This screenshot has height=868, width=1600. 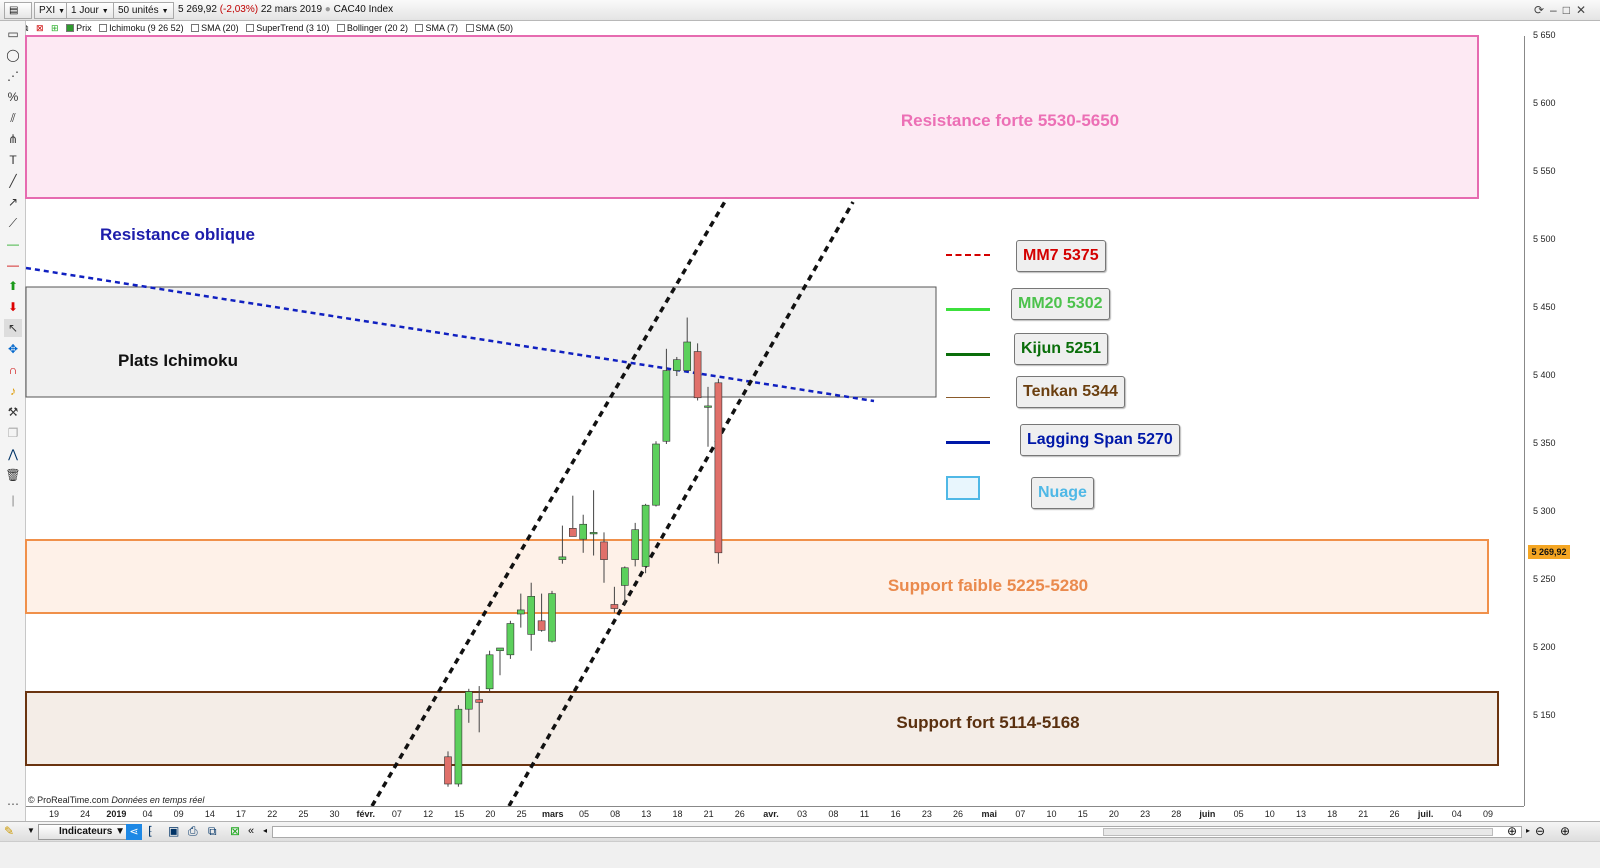 I want to click on horizontal-line-tool-icon: —, so click(x=13, y=244).